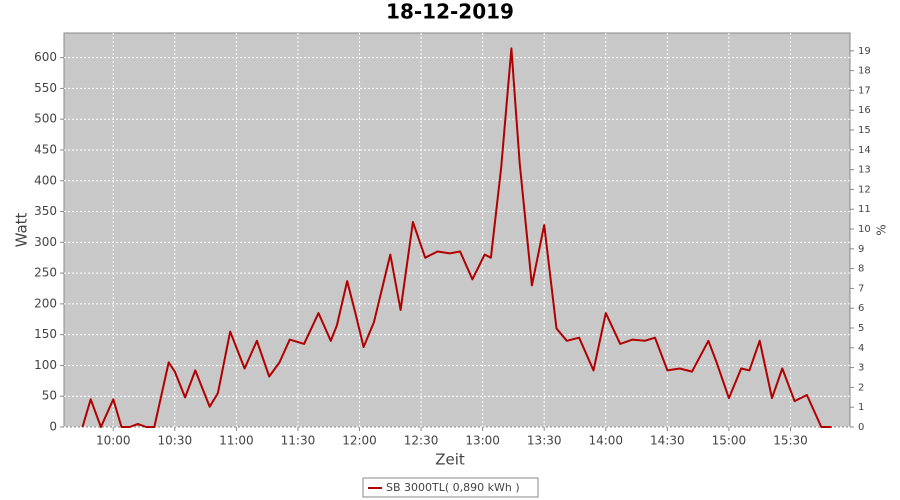  I want to click on y-tick-label: 50, so click(49, 396).